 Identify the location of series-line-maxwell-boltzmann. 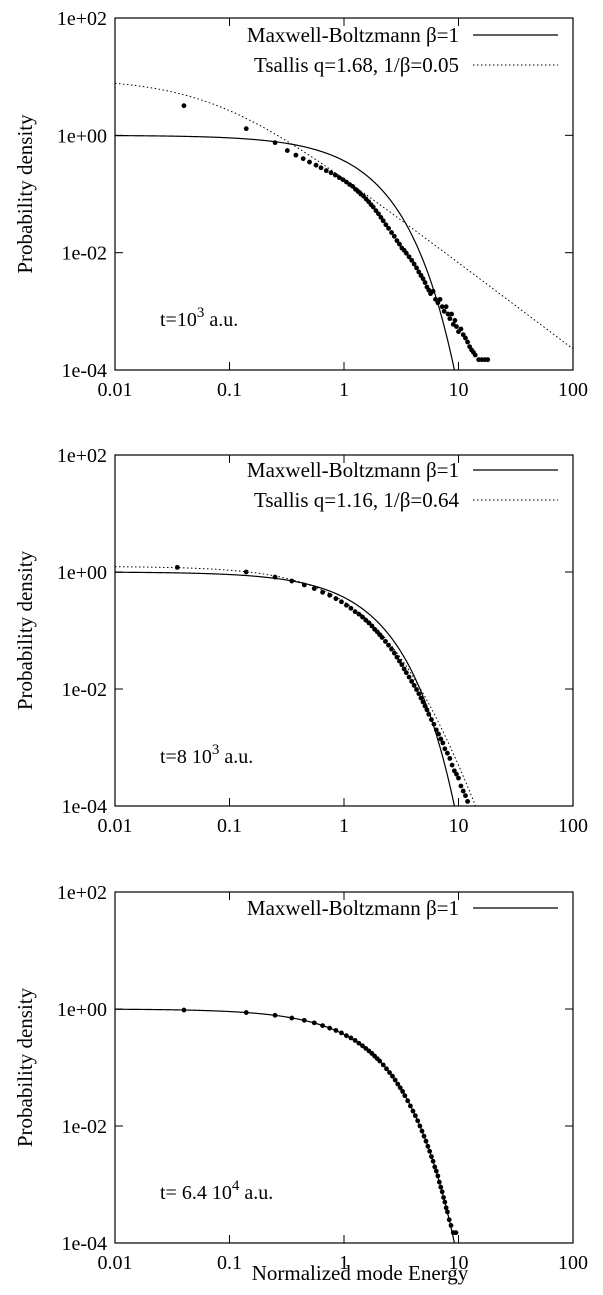
(285, 252).